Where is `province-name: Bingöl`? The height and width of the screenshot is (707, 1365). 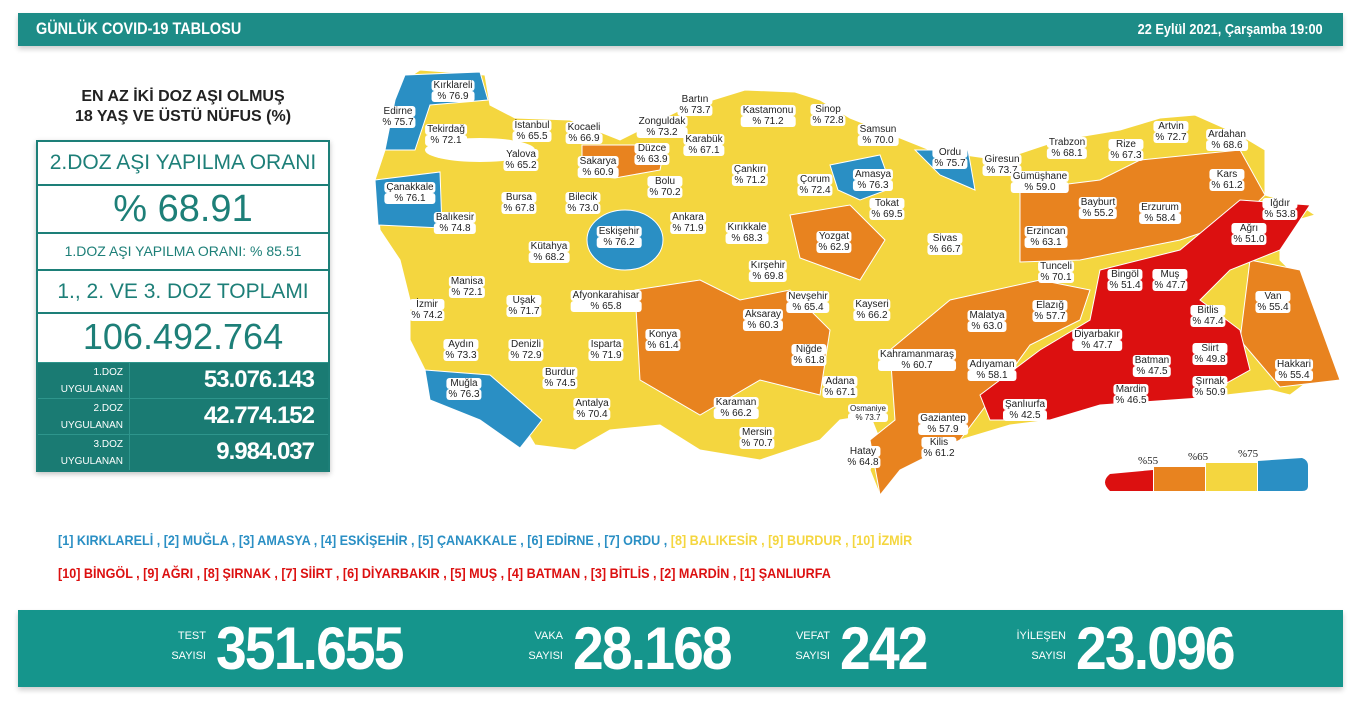
province-name: Bingöl is located at coordinates (1125, 274).